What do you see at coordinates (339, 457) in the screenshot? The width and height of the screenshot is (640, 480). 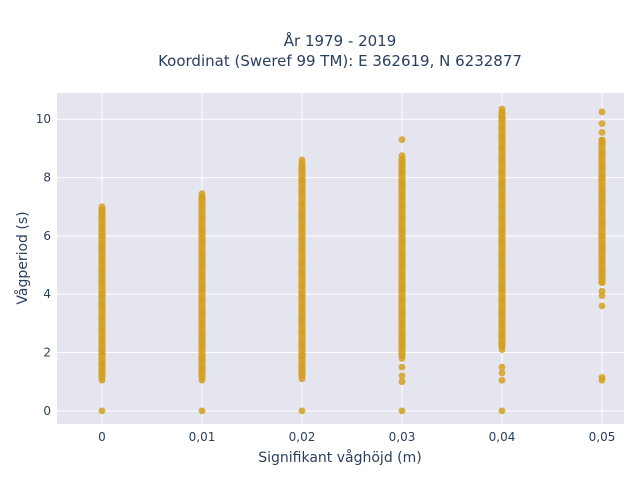 I see `x-axis-title: Signifikant våghöjd (m)` at bounding box center [339, 457].